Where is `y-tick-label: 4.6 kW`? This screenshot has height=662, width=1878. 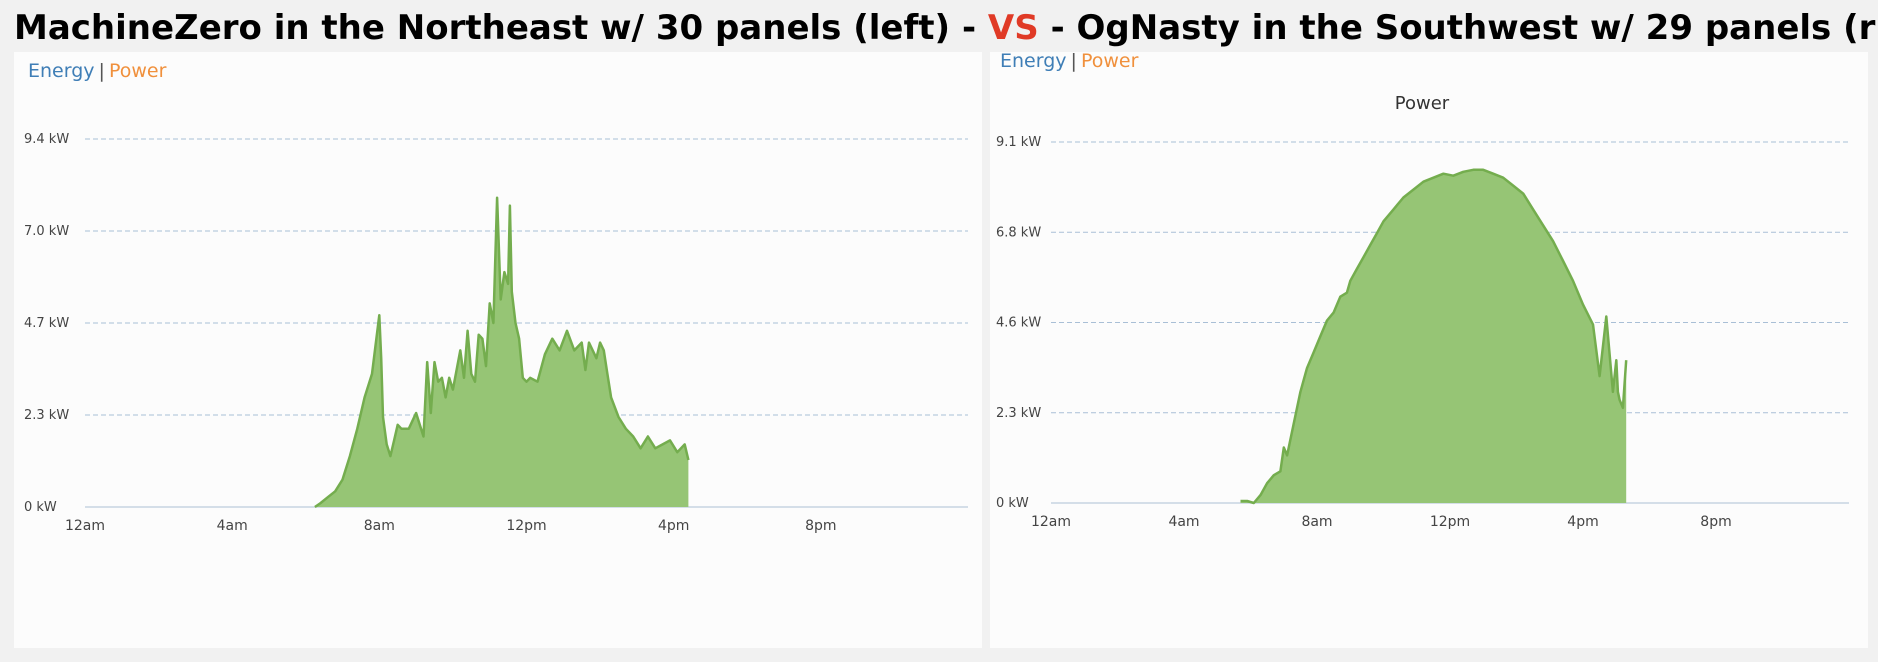
y-tick-label: 4.6 kW is located at coordinates (1018, 323).